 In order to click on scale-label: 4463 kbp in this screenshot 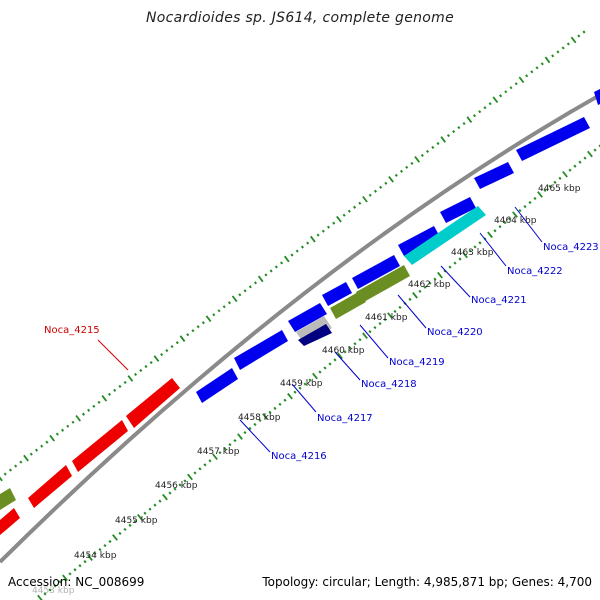, I will do `click(472, 253)`.